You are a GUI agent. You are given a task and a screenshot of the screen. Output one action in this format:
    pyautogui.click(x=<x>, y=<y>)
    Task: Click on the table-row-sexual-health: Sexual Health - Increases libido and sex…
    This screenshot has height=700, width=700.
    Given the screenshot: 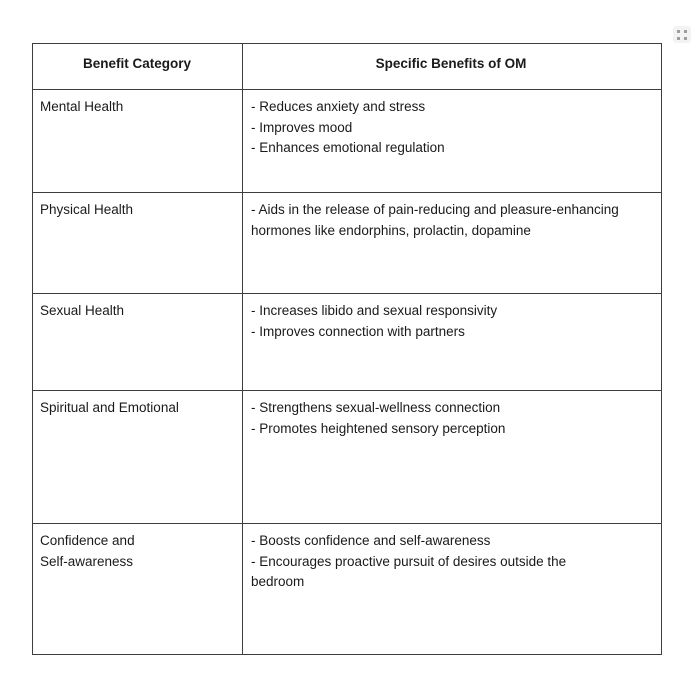 What is the action you would take?
    pyautogui.click(x=347, y=342)
    